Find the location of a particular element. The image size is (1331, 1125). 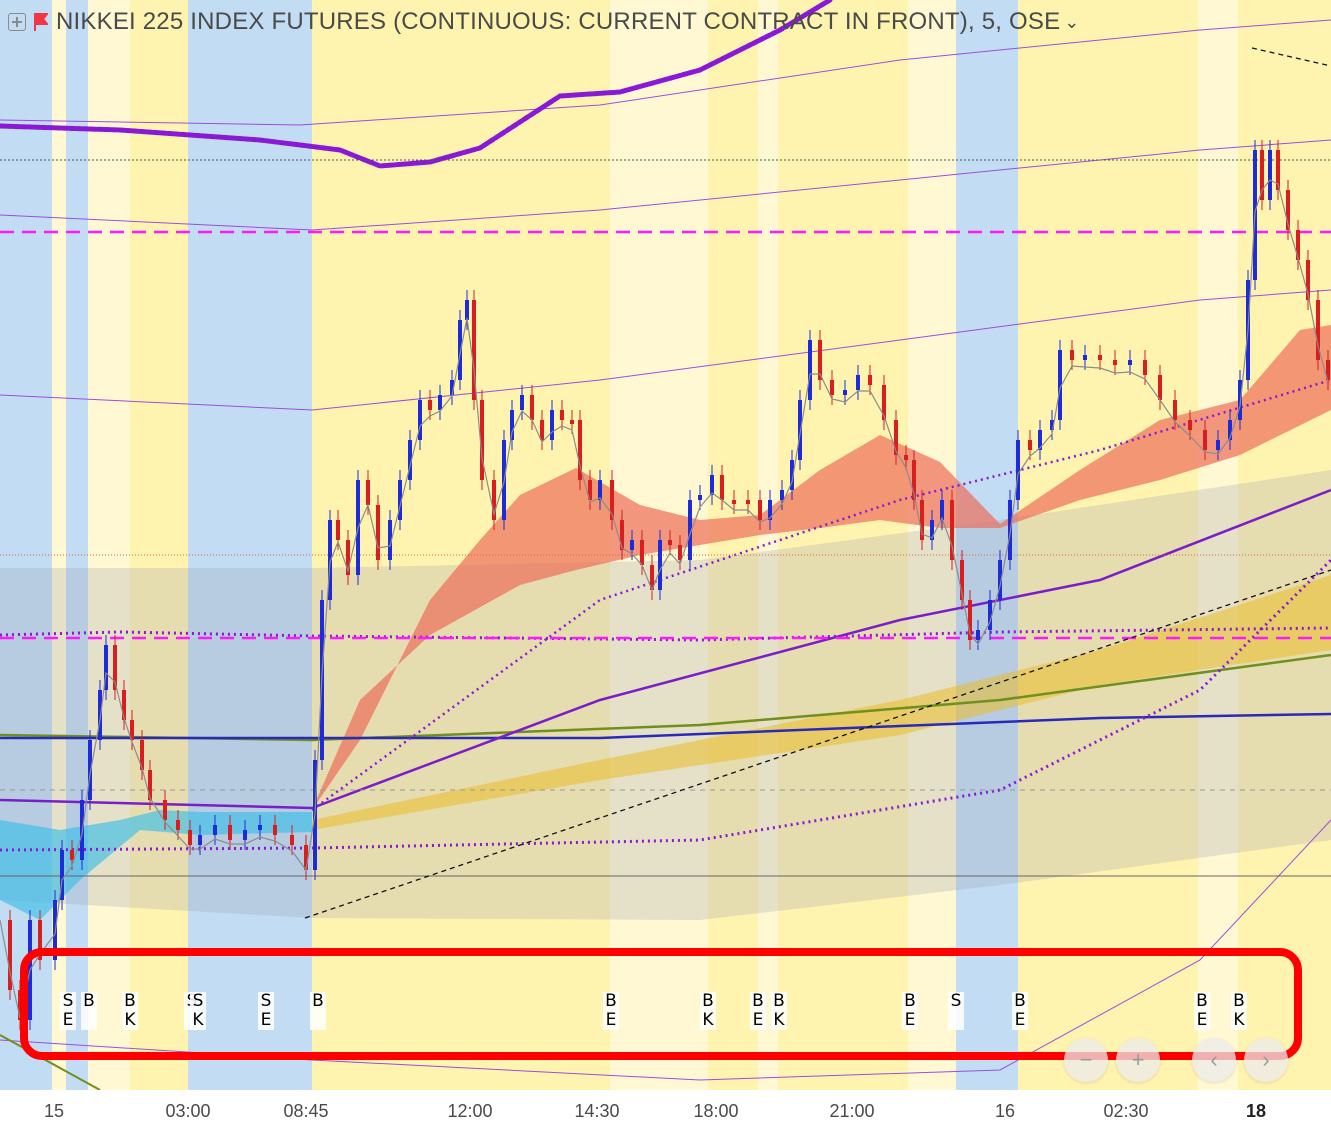

time-tick-label: 21:00 is located at coordinates (852, 1111).